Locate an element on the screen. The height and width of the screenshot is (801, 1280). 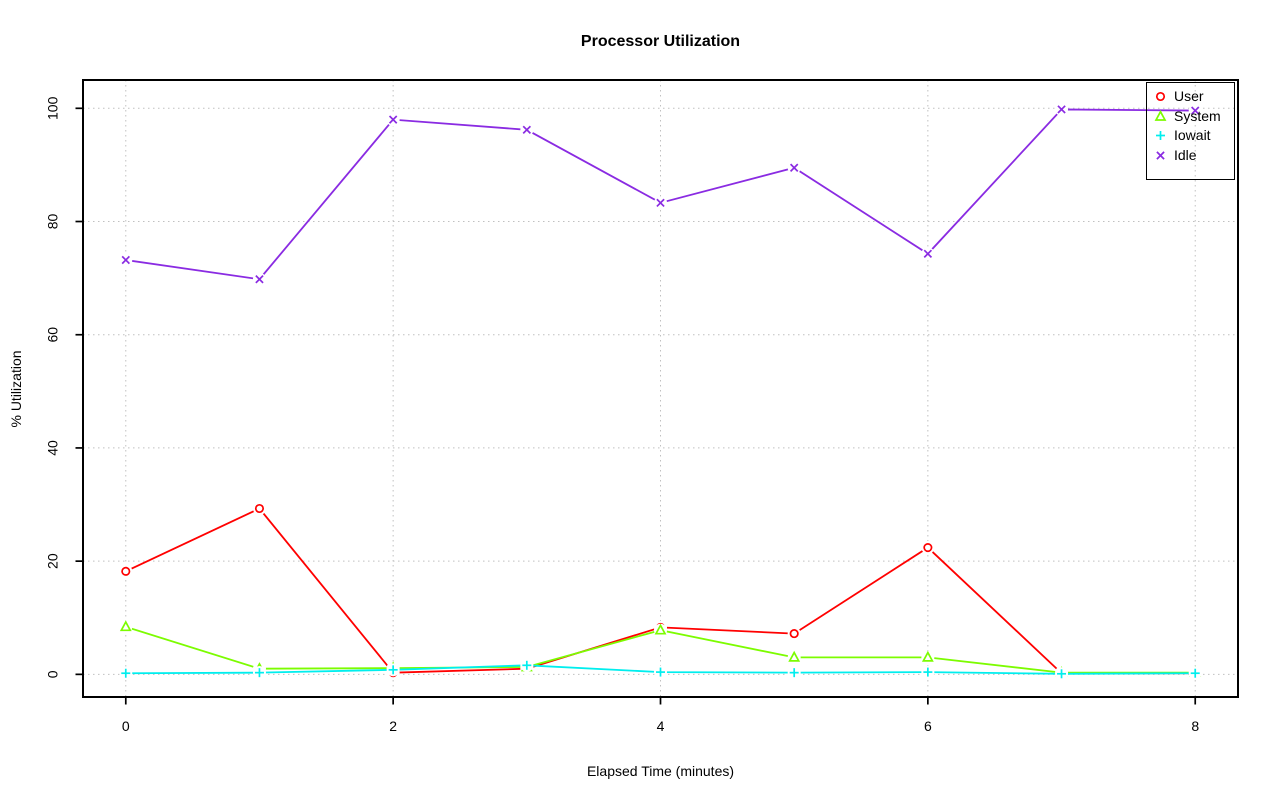
x-tick-label: 4 is located at coordinates (661, 726).